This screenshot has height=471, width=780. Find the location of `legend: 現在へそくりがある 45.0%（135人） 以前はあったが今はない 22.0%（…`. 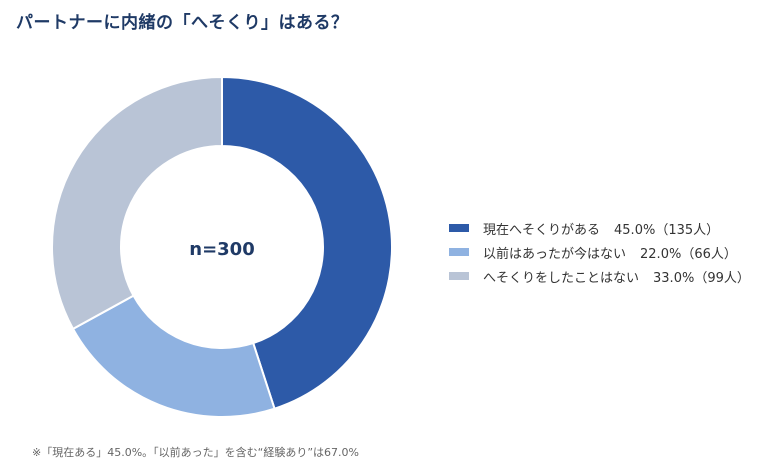

legend: 現在へそくりがある 45.0%（135人） 以前はあったが今はない 22.0%（… is located at coordinates (599, 252).